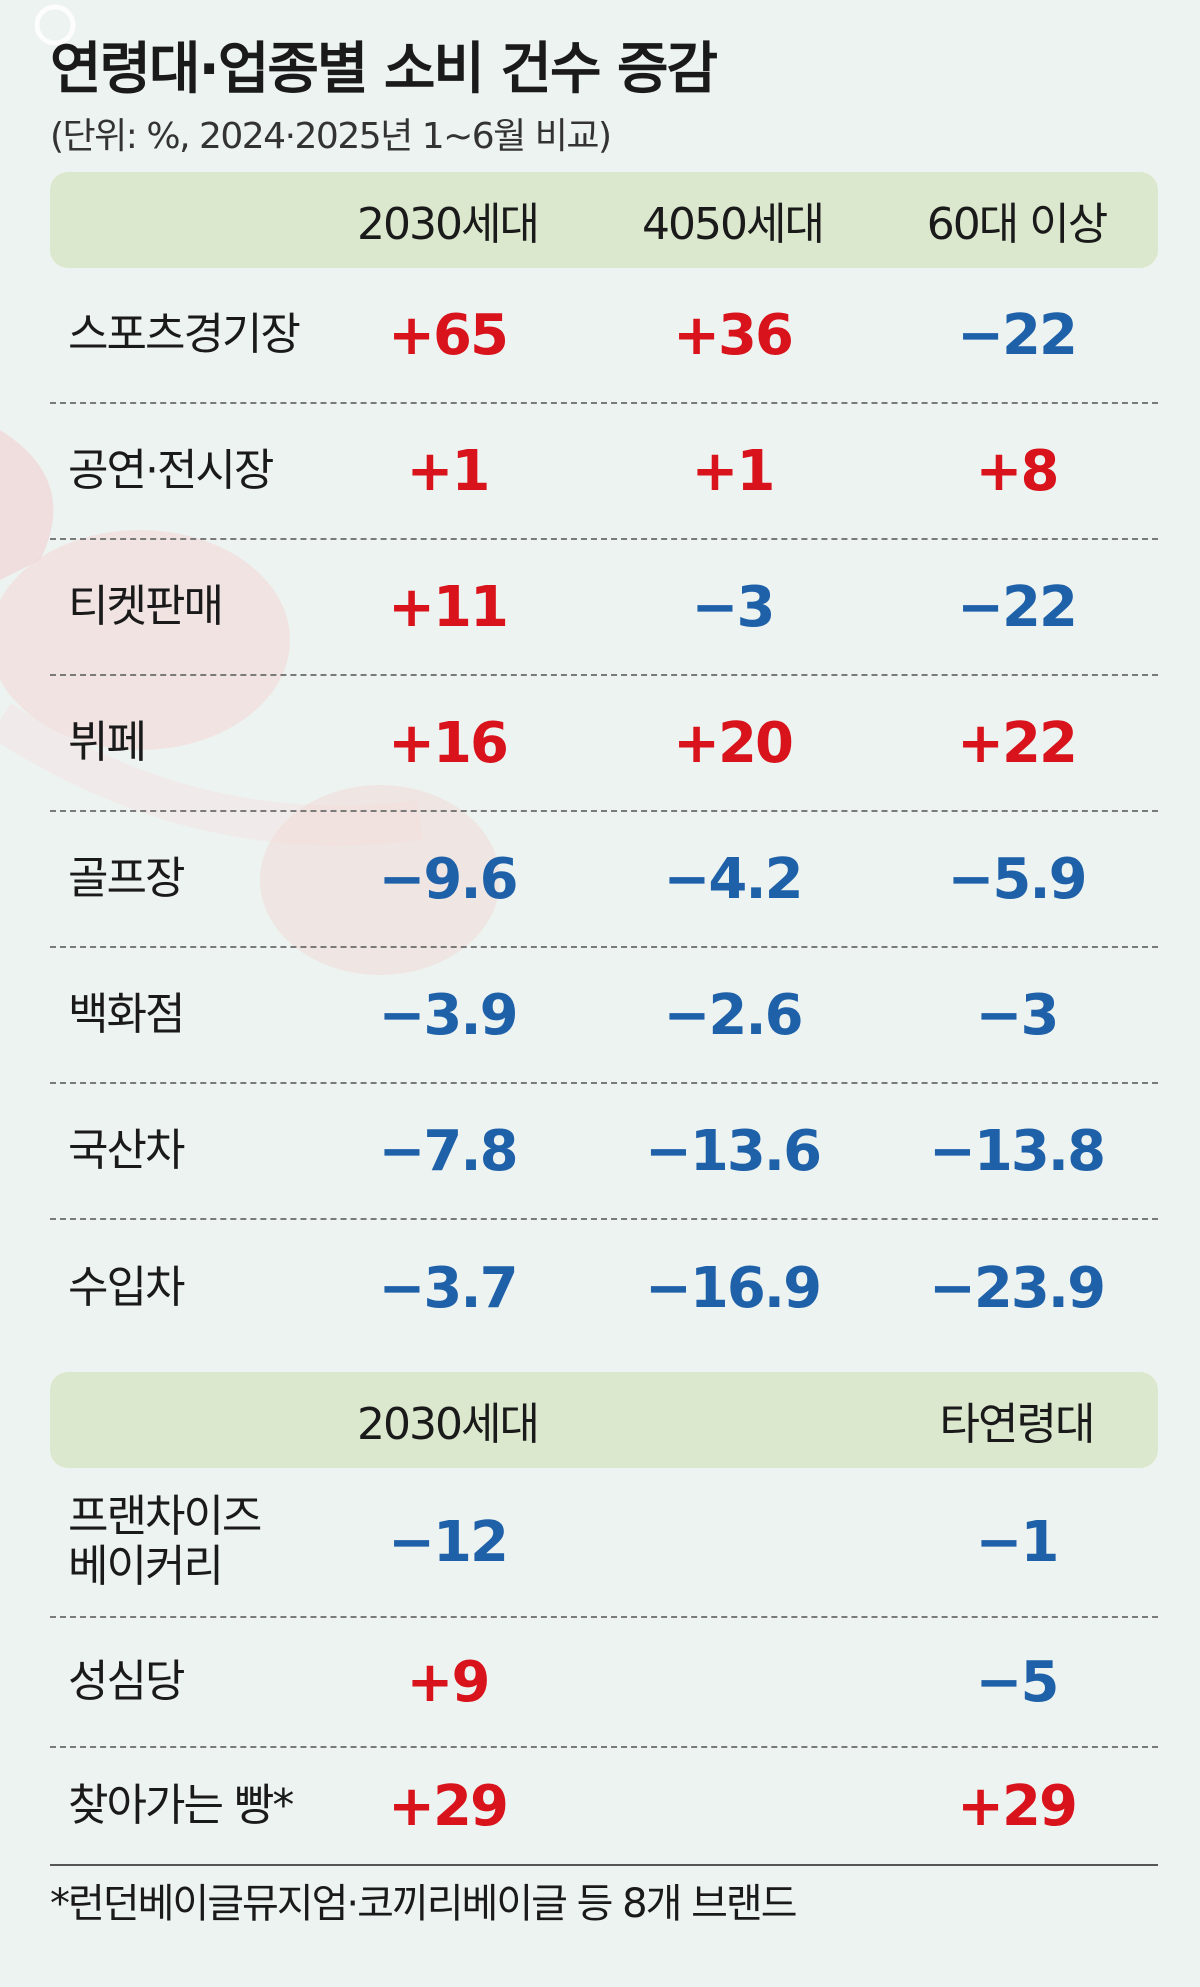  Describe the element at coordinates (604, 1807) in the screenshot. I see `table-row: 찾아가는 빵* +29 +29` at that location.